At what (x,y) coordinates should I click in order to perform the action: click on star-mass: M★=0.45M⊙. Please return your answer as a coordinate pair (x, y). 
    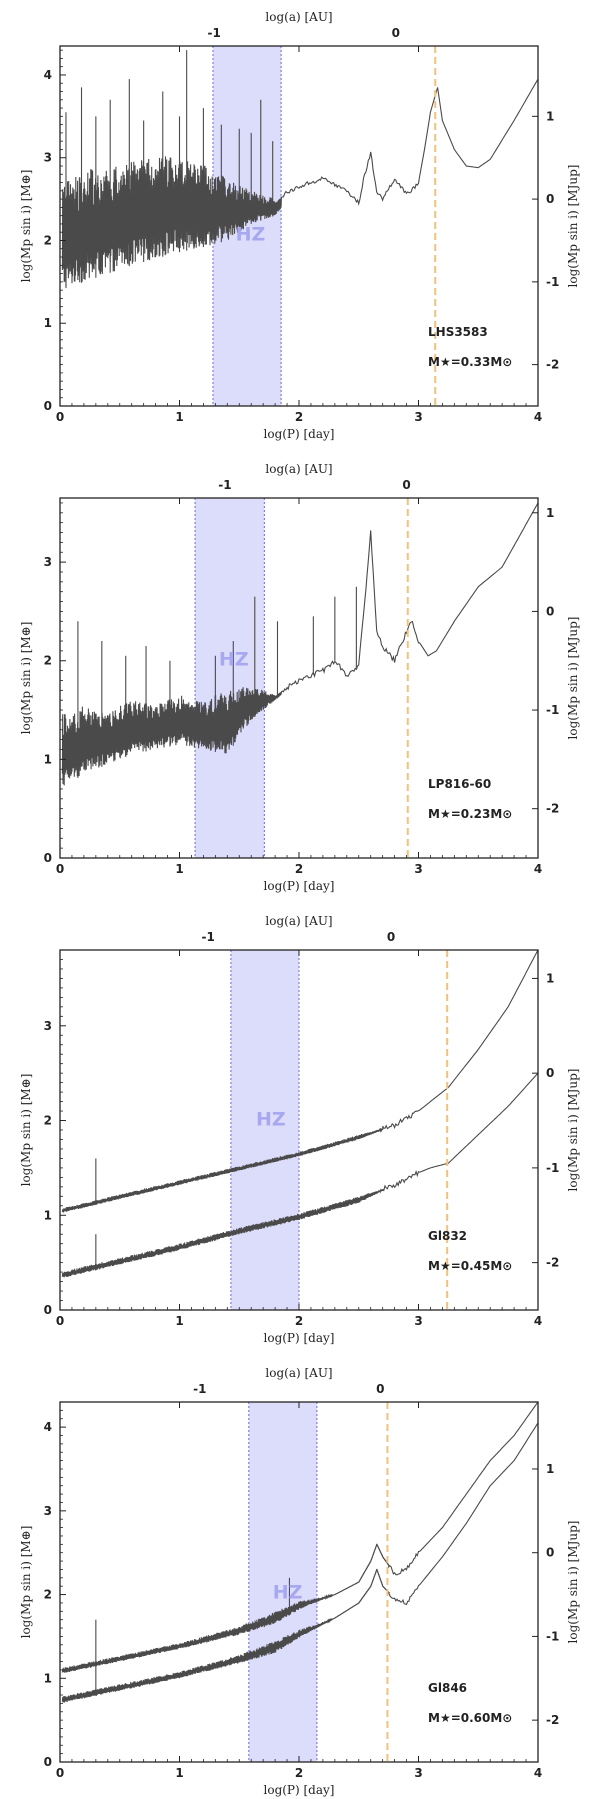
    Looking at the image, I should click on (470, 1266).